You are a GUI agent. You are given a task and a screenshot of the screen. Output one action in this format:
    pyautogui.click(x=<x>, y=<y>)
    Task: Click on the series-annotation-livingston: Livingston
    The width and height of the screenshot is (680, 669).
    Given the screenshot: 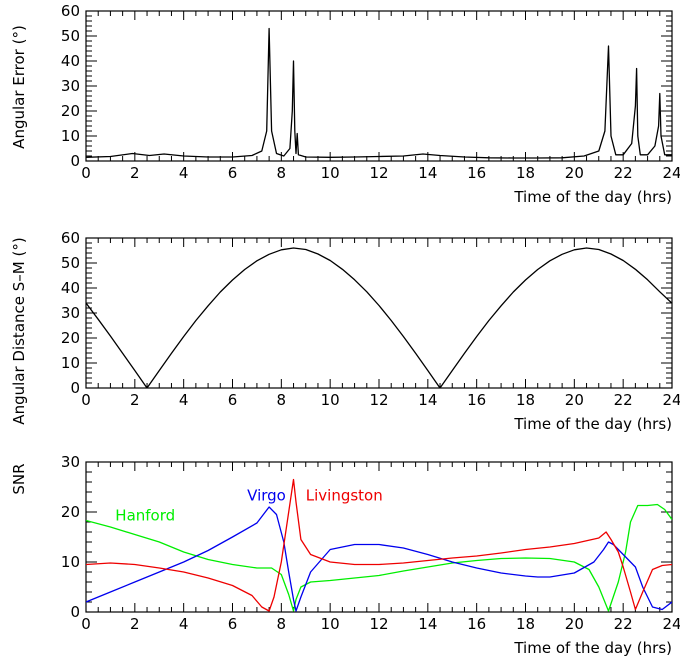 What is the action you would take?
    pyautogui.click(x=344, y=496)
    